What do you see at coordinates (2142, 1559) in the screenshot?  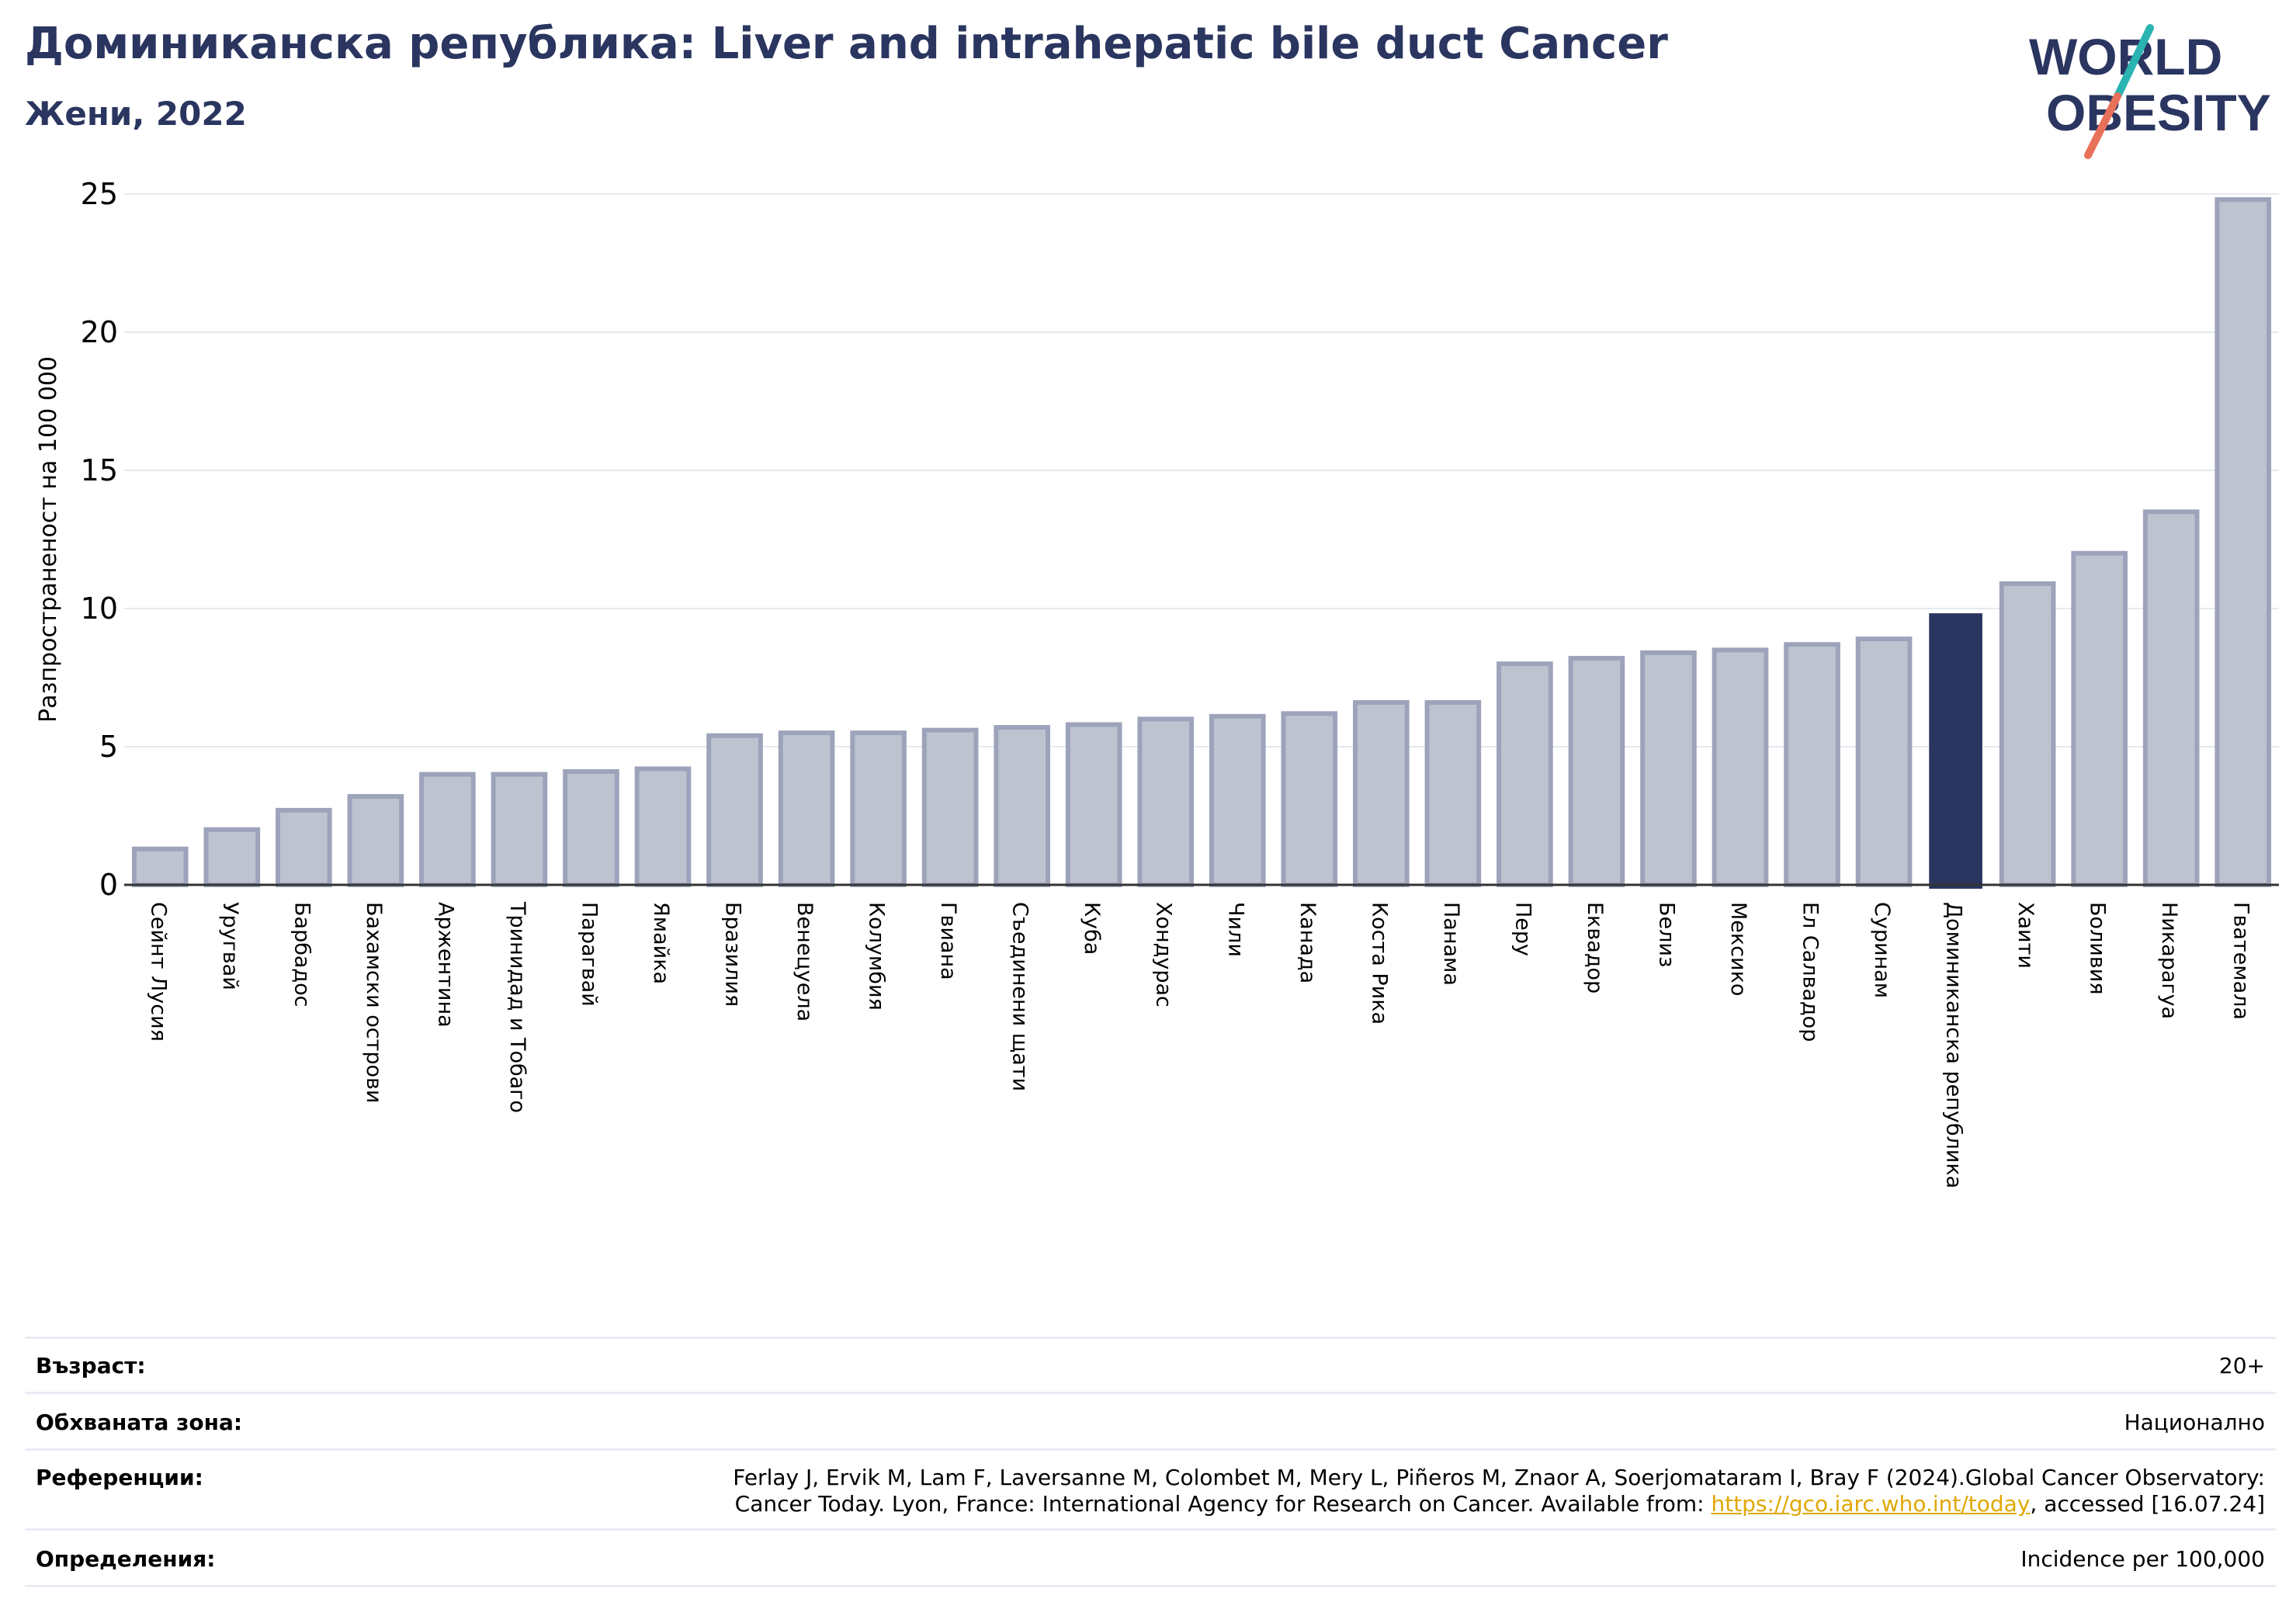 I see `definitions-value: Incidence per 100,000` at bounding box center [2142, 1559].